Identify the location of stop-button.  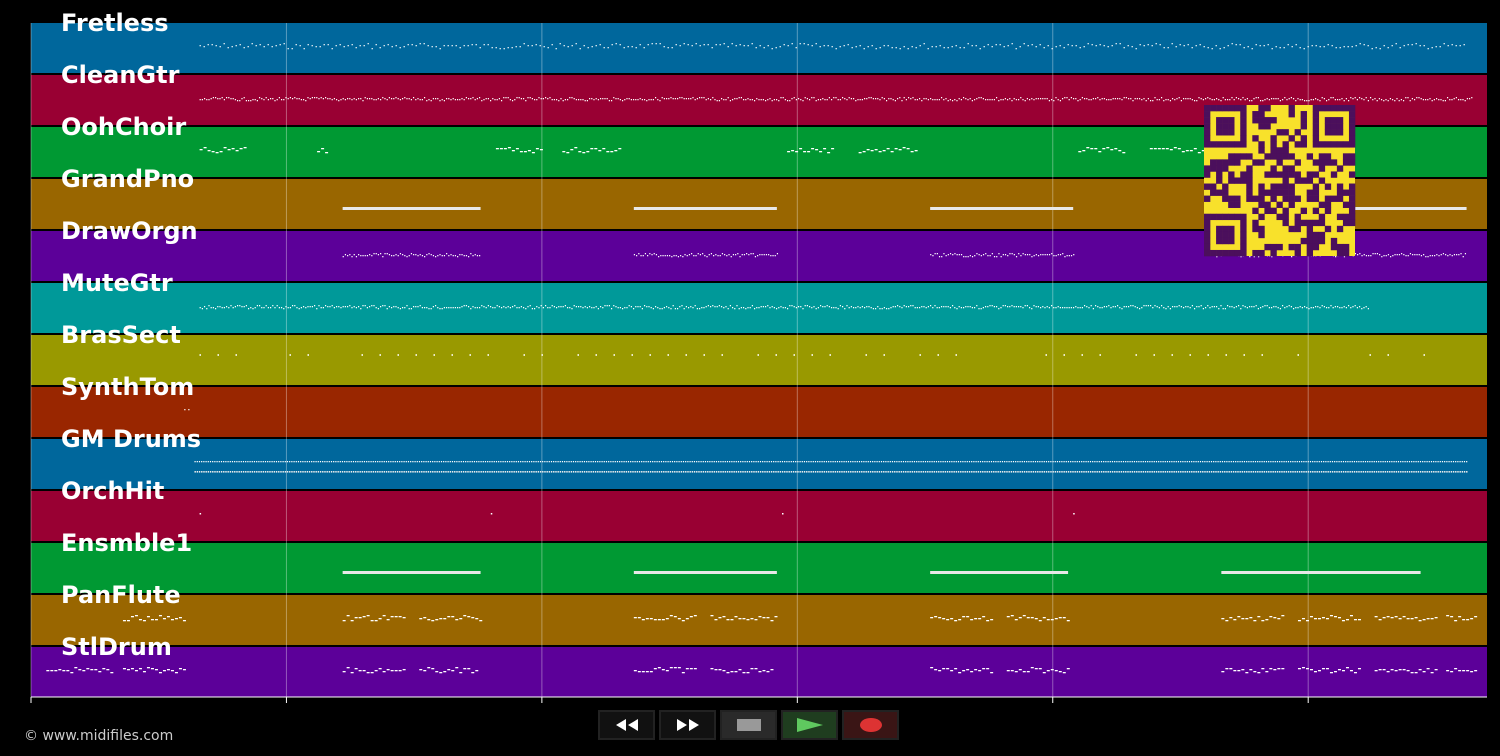
(748, 725).